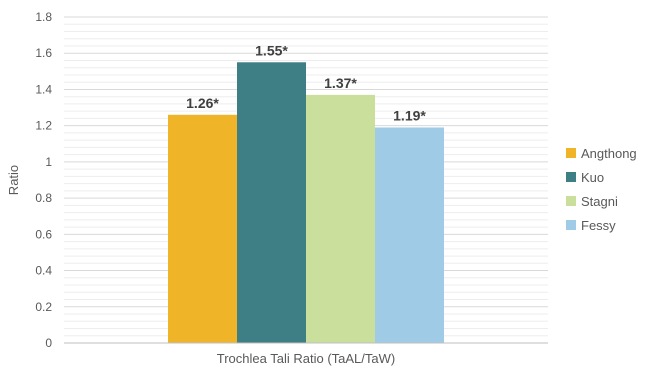 The image size is (647, 372). What do you see at coordinates (609, 153) in the screenshot?
I see `legend-label-angthong: Angthong` at bounding box center [609, 153].